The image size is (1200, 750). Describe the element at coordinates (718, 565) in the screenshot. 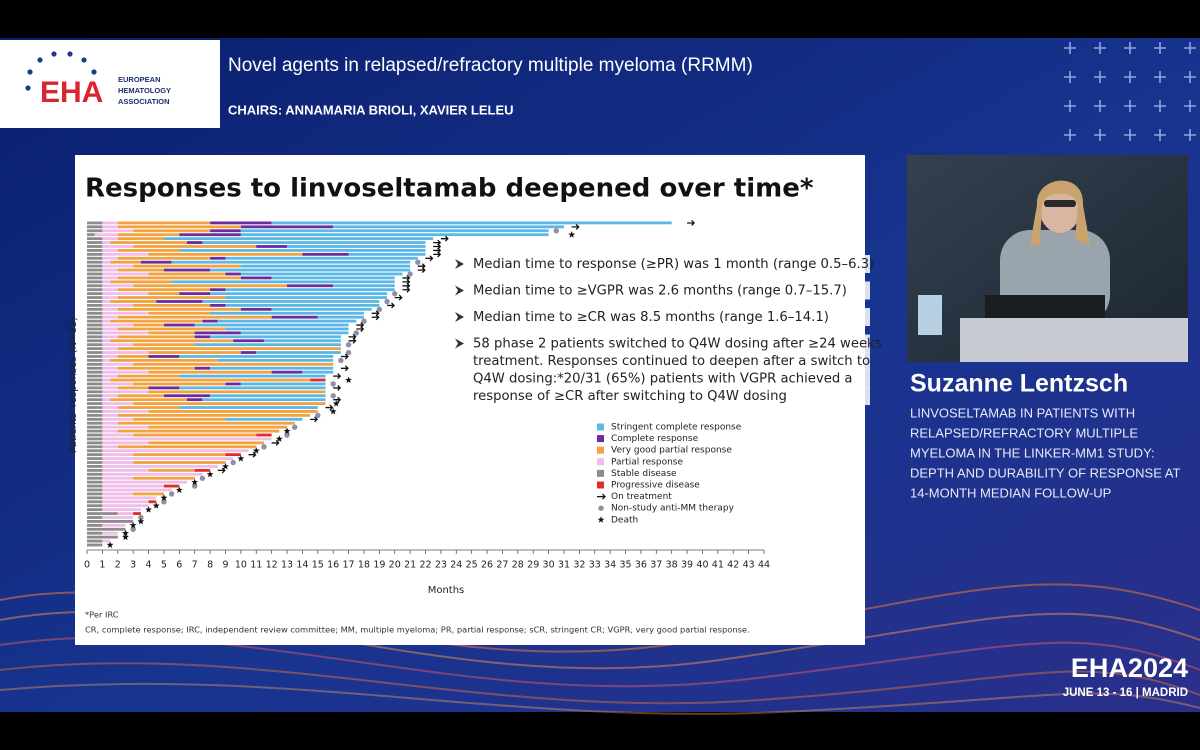

I see `x-tick-label: 41` at that location.